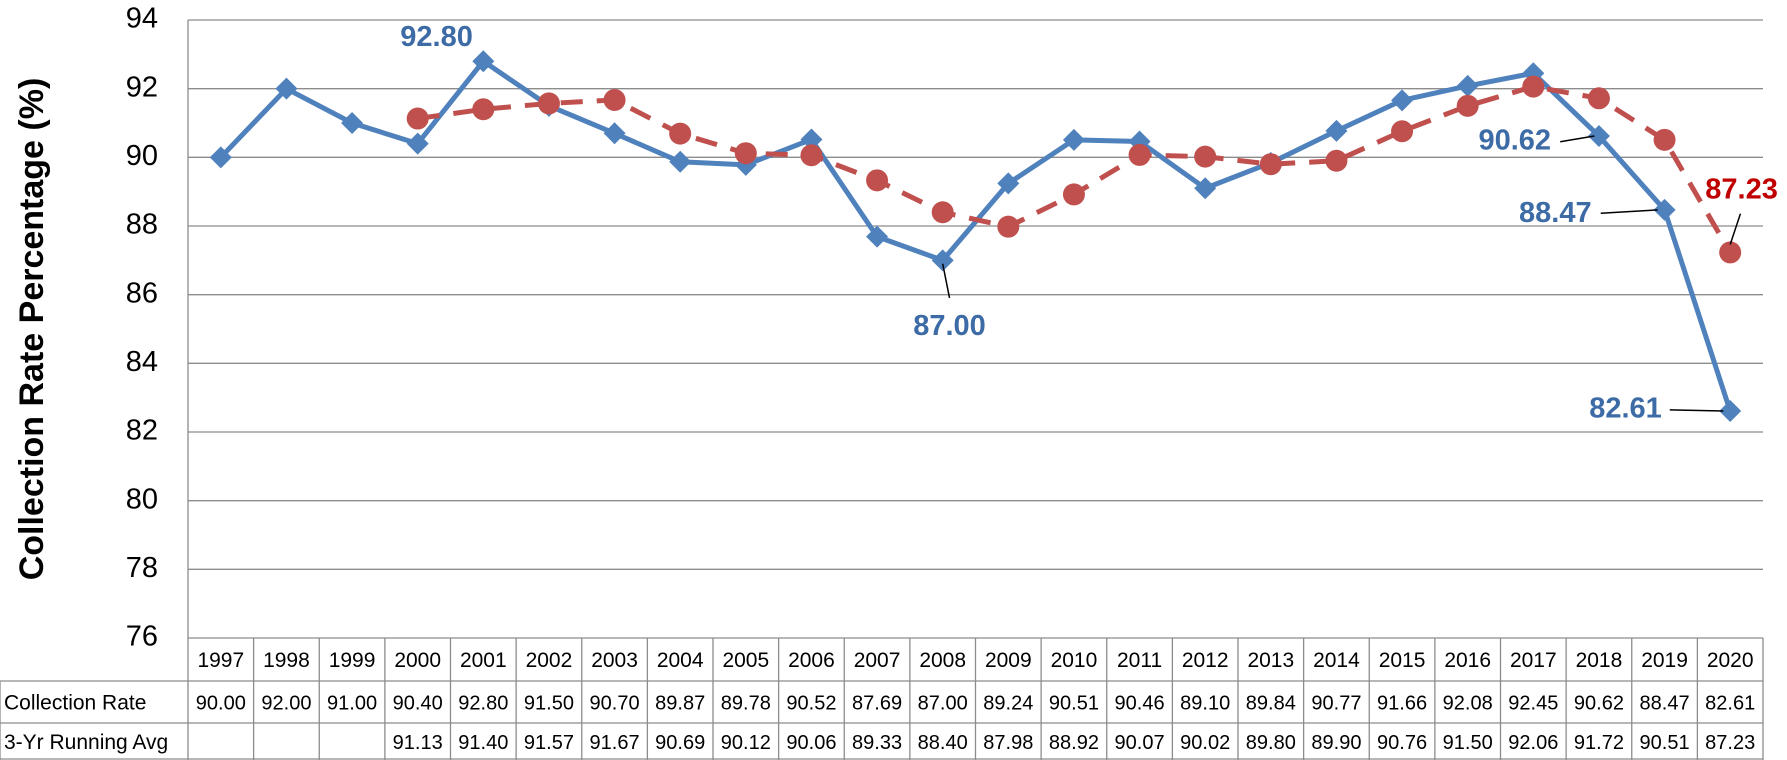 The width and height of the screenshot is (1787, 760). Describe the element at coordinates (142, 87) in the screenshot. I see `y-tick-label: 92` at that location.